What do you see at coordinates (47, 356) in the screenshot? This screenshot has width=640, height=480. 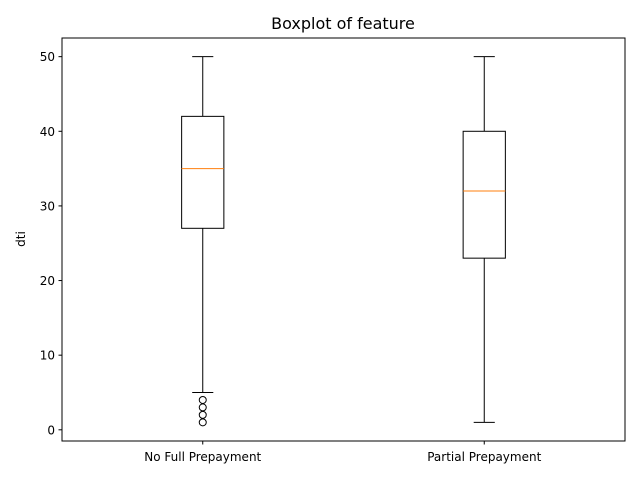 I see `y-tick-label: 10` at bounding box center [47, 356].